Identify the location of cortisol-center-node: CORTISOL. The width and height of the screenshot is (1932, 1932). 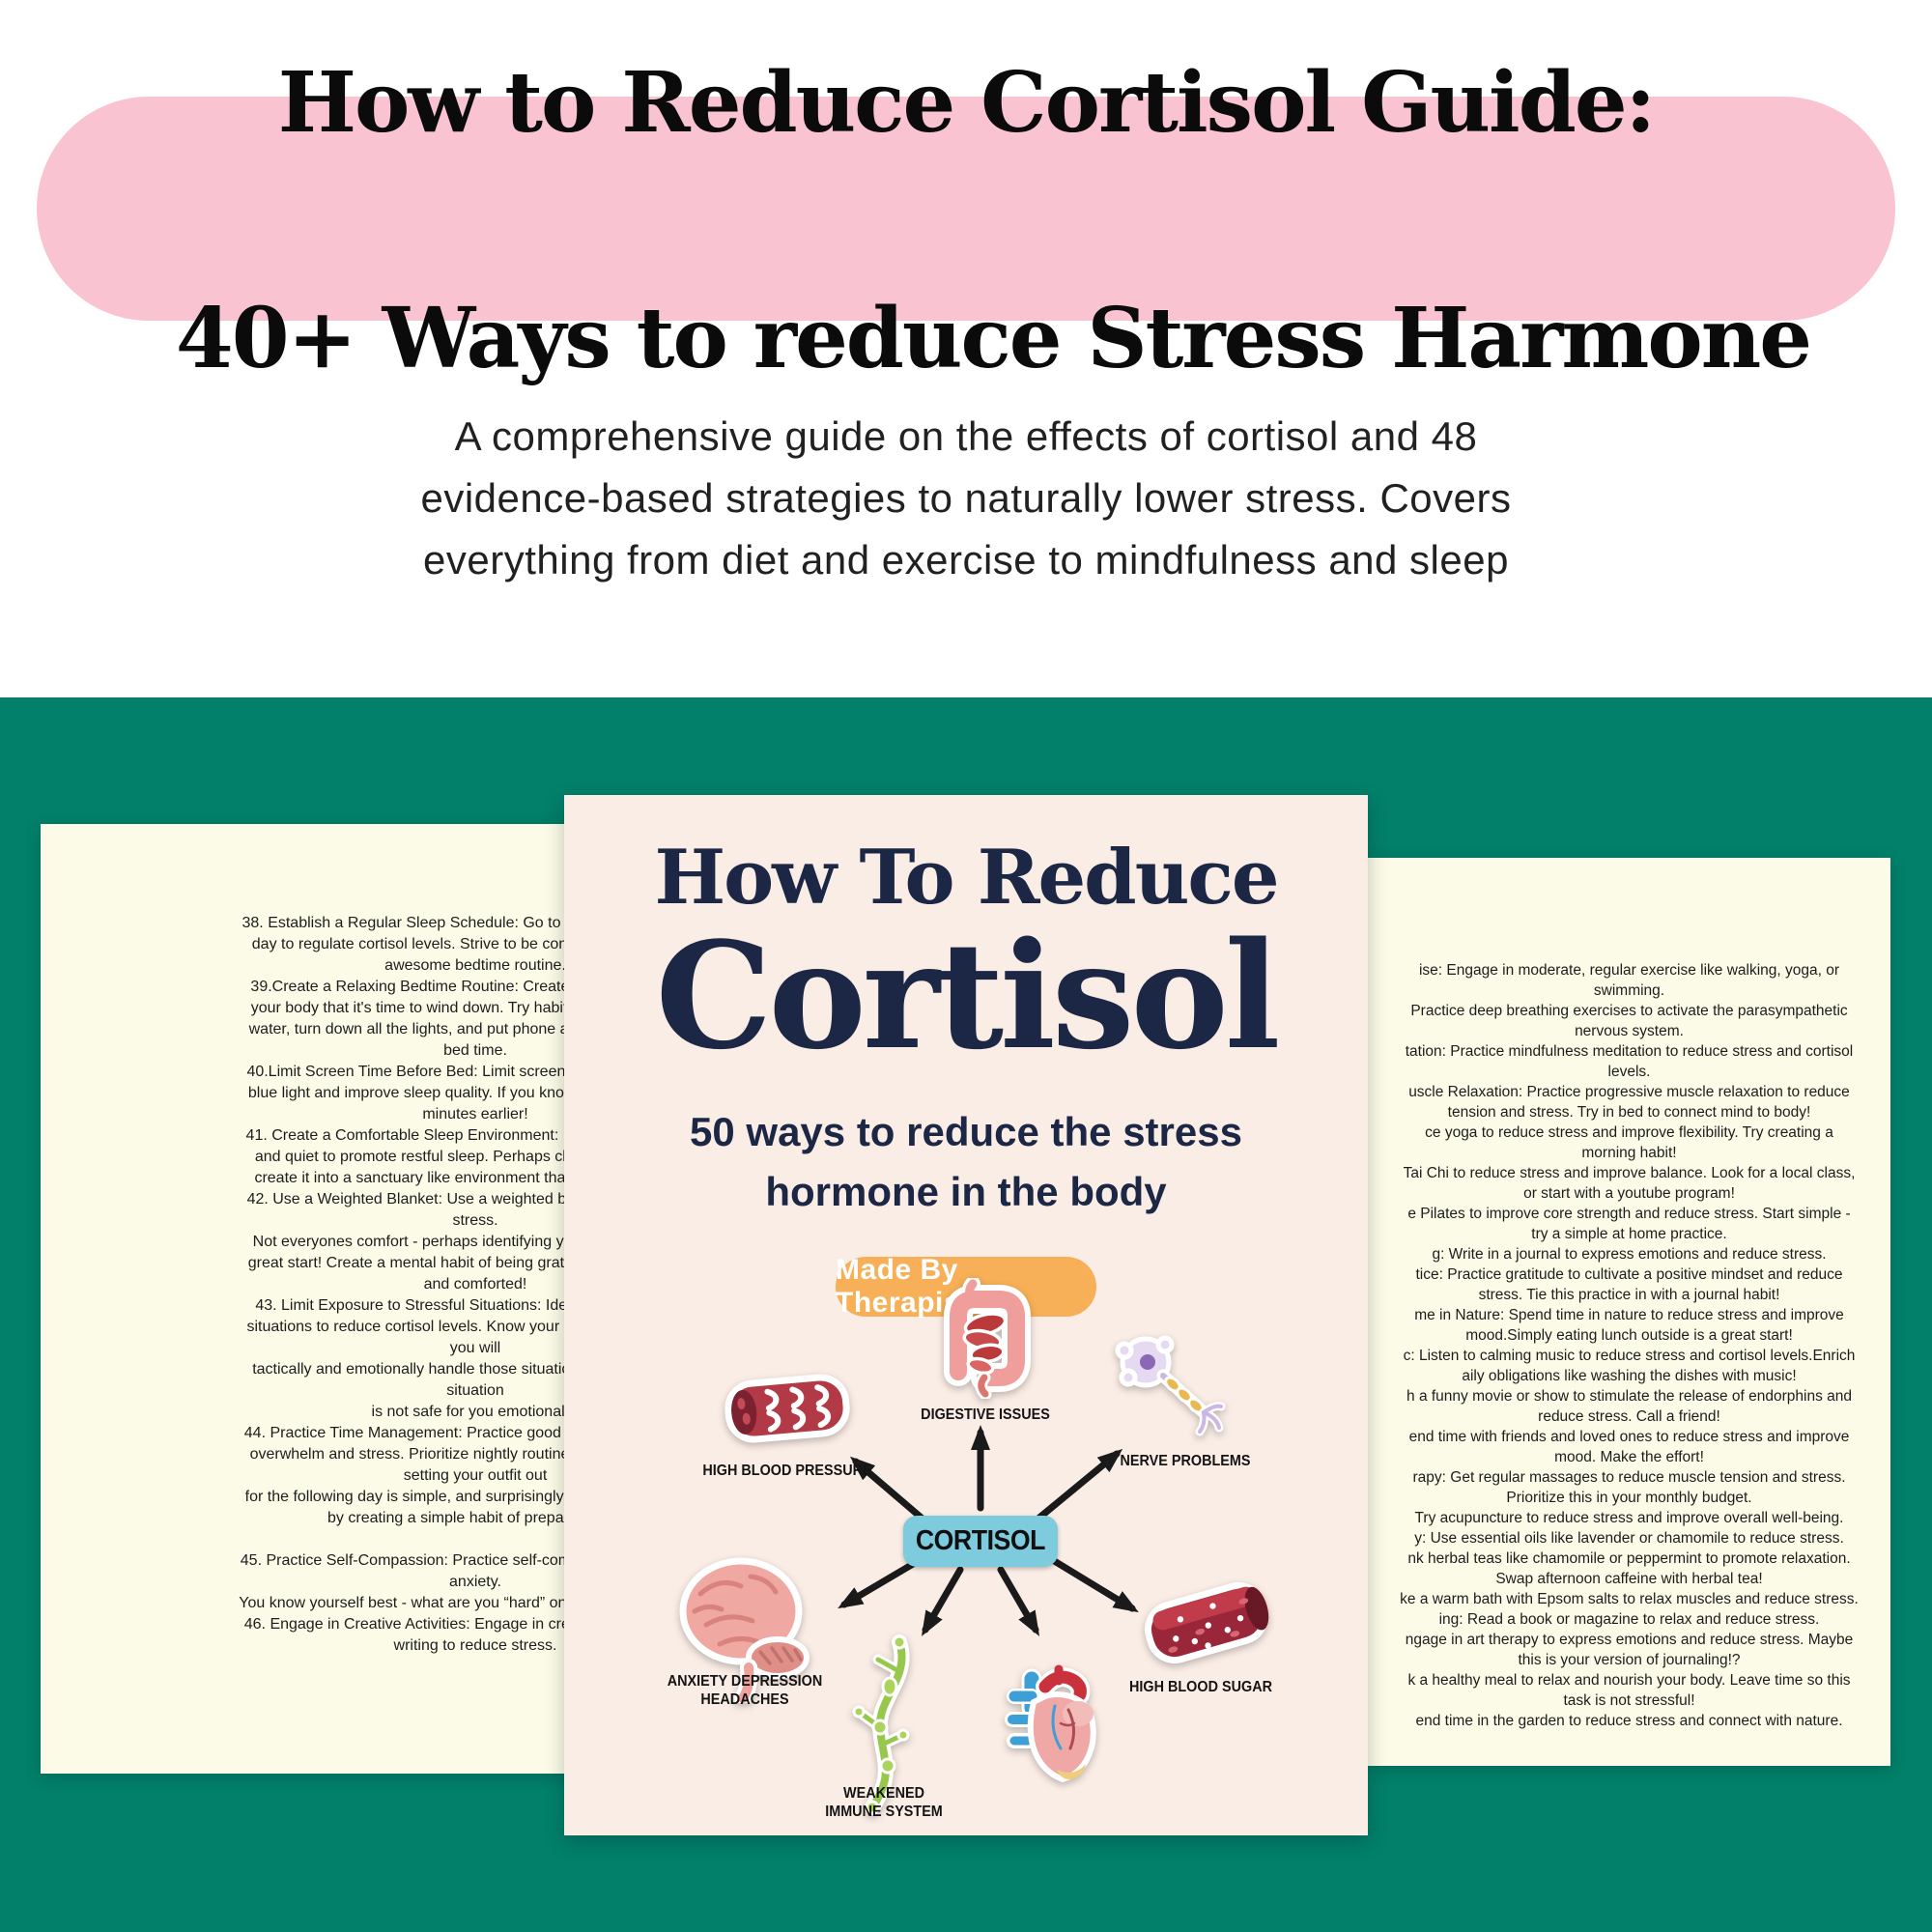
(980, 1541).